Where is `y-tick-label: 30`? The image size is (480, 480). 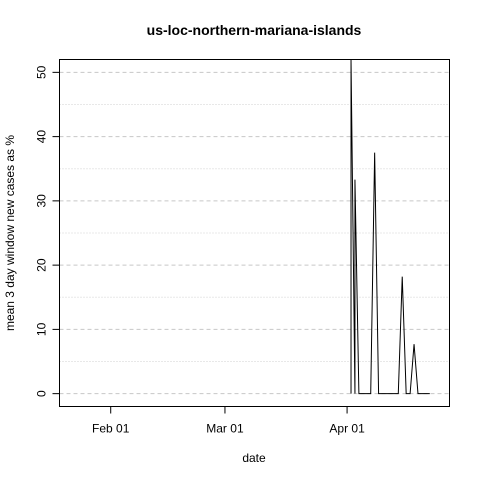
y-tick-label: 30 is located at coordinates (42, 201).